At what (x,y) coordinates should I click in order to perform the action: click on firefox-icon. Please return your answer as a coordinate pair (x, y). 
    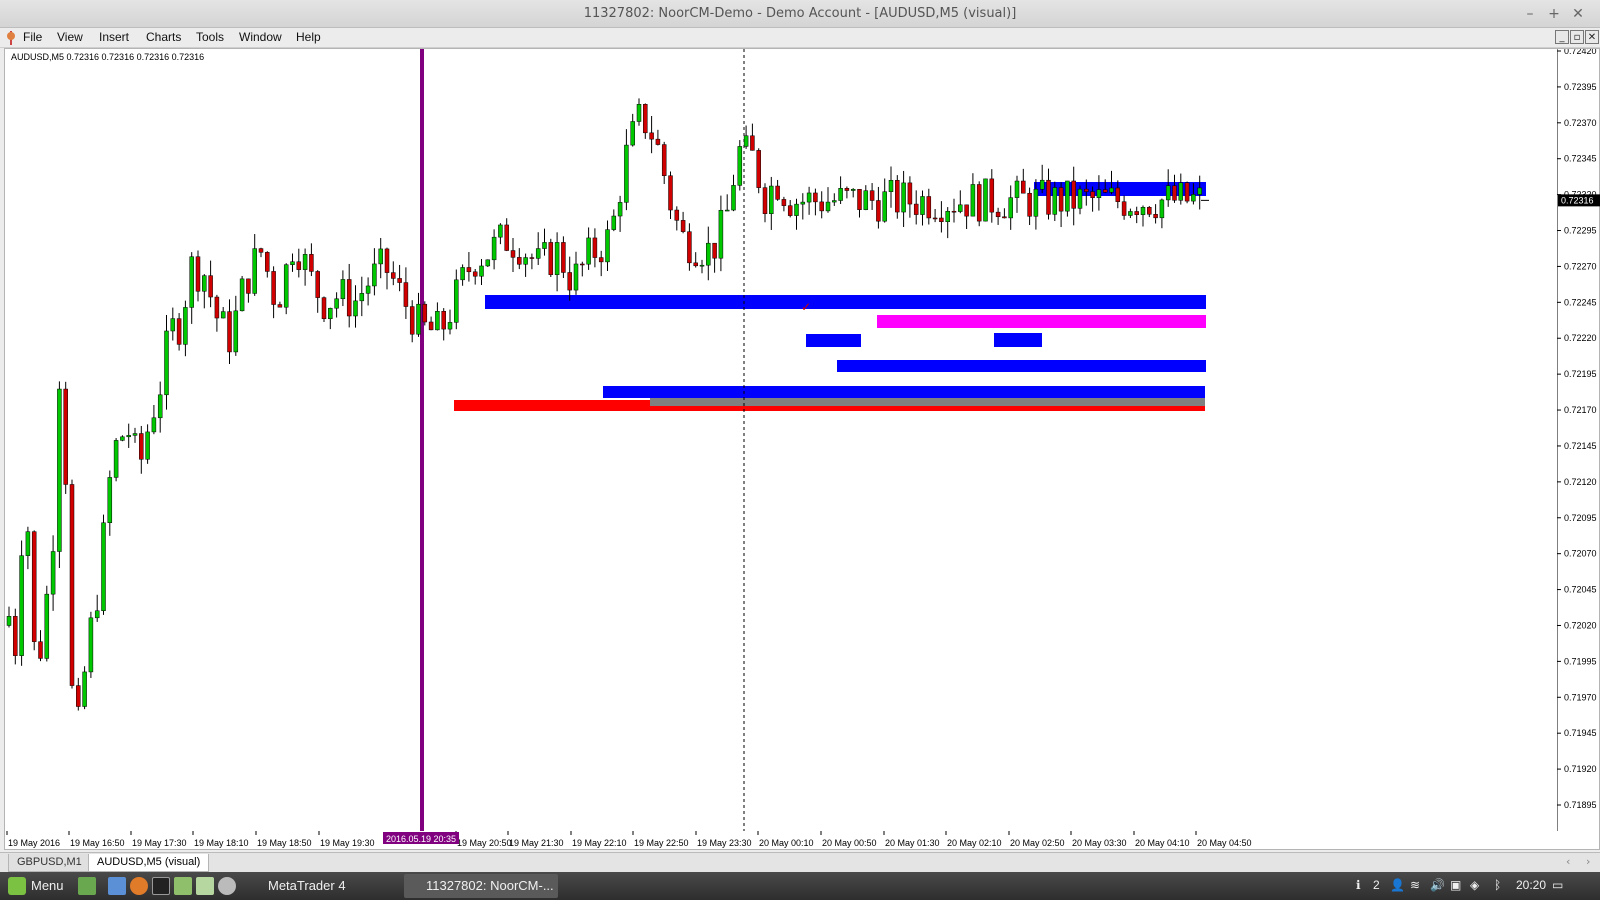
    Looking at the image, I should click on (139, 886).